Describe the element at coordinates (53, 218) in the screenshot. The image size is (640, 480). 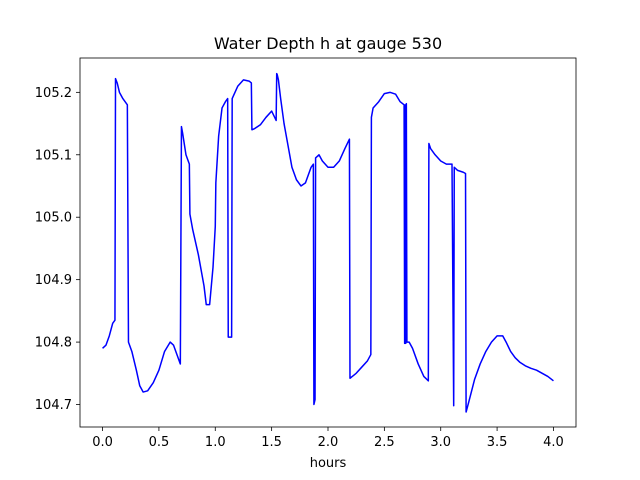
I see `y-tick-label: 105.0` at that location.